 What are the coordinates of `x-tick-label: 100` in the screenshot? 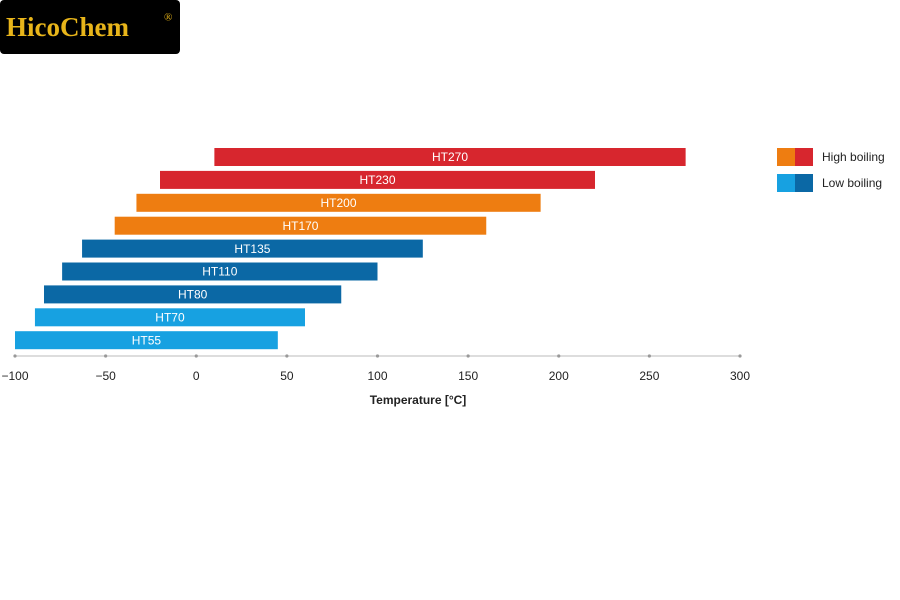 It's located at (377, 376).